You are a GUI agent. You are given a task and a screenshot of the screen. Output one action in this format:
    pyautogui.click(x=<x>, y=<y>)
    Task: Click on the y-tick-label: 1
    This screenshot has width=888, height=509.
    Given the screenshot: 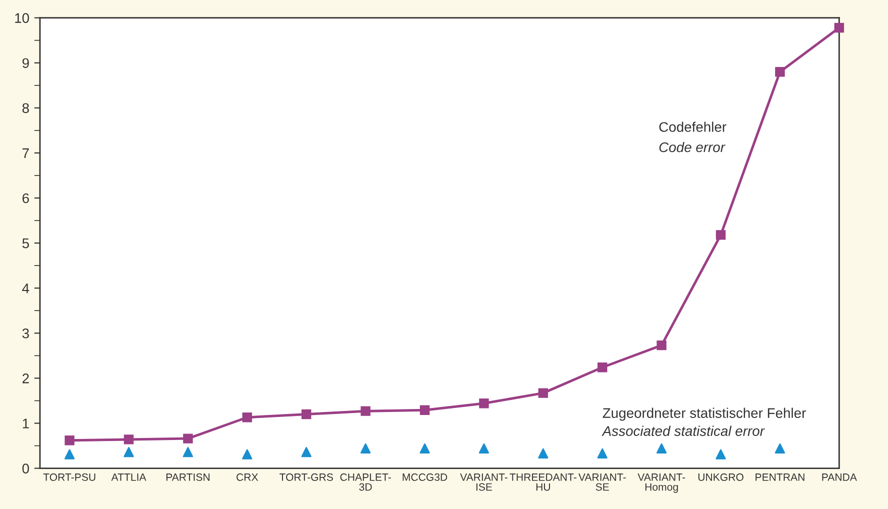 What is the action you would take?
    pyautogui.click(x=25, y=423)
    